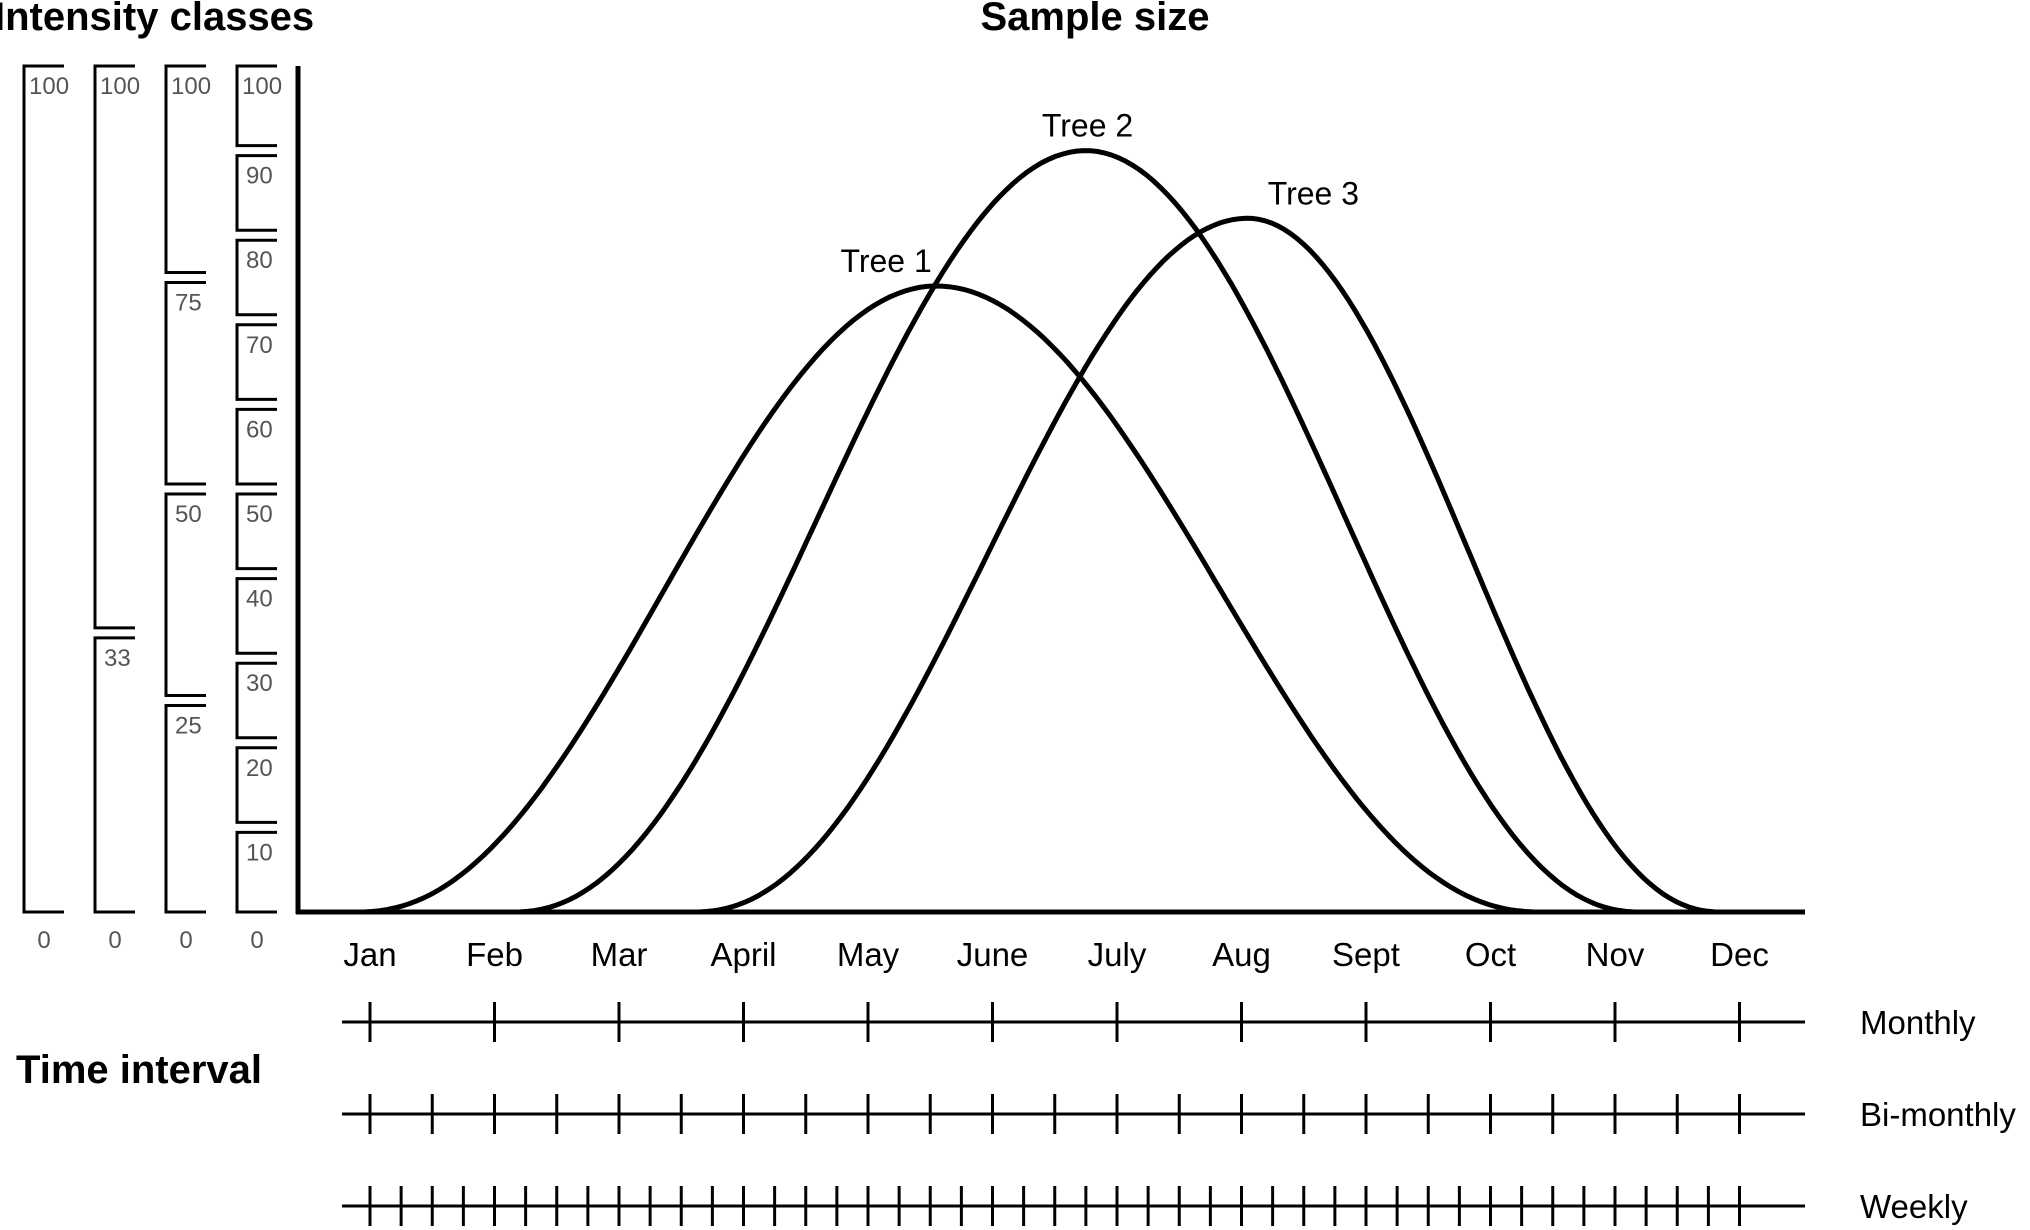  Describe the element at coordinates (259, 429) in the screenshot. I see `intensity-class-label: 60` at that location.